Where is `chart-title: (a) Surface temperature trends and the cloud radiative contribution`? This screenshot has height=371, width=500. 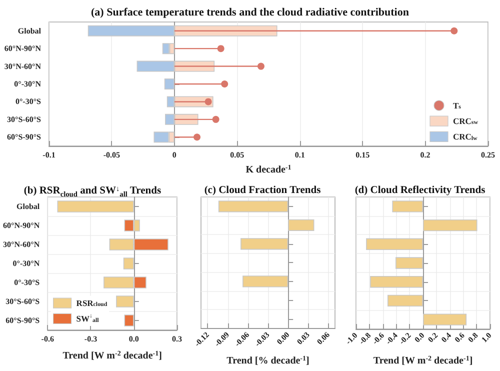 chart-title: (a) Surface temperature trends and the cloud radiative contribution is located at coordinates (250, 12).